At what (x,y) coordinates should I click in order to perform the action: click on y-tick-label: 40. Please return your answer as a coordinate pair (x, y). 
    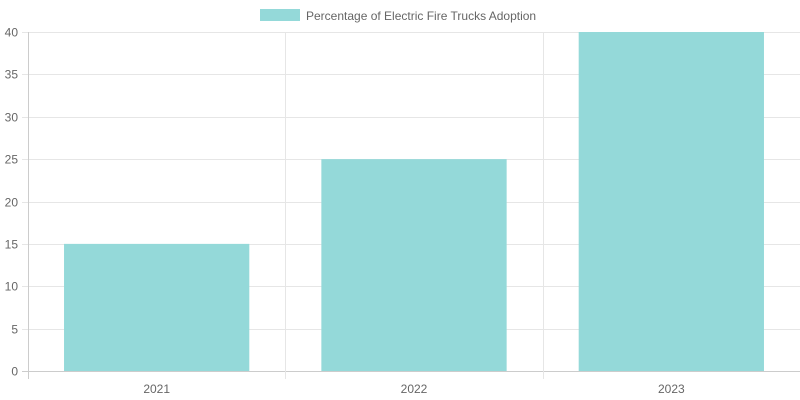
    Looking at the image, I should click on (12, 33).